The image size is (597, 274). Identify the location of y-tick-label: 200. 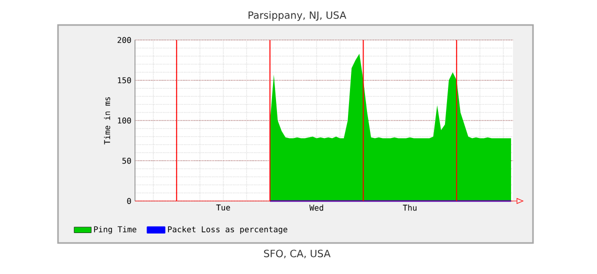
(124, 40).